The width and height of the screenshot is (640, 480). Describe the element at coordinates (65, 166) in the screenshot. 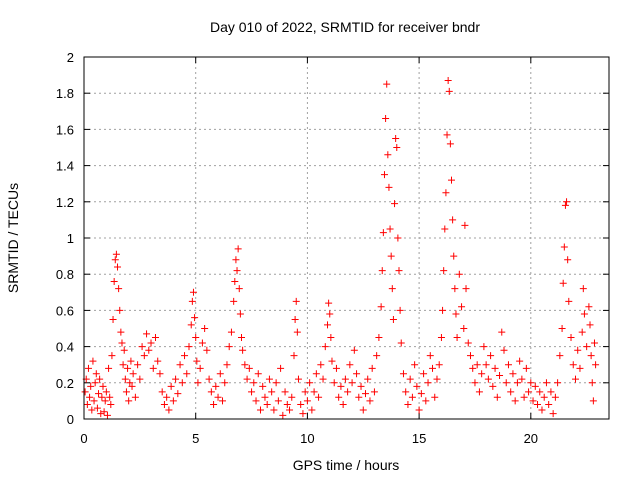

I see `y-tick-label: 1.4` at that location.